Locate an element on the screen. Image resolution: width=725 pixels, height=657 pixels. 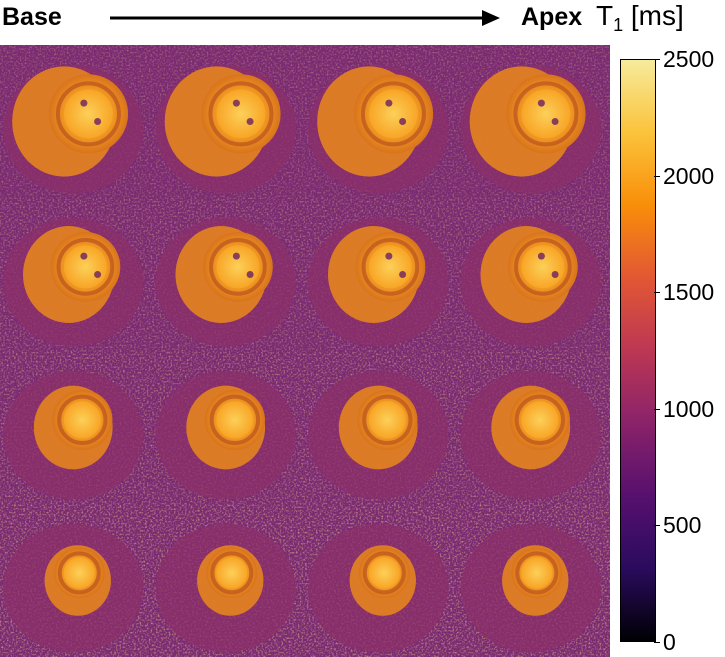
colorbar-tick-label: 2000 is located at coordinates (689, 175).